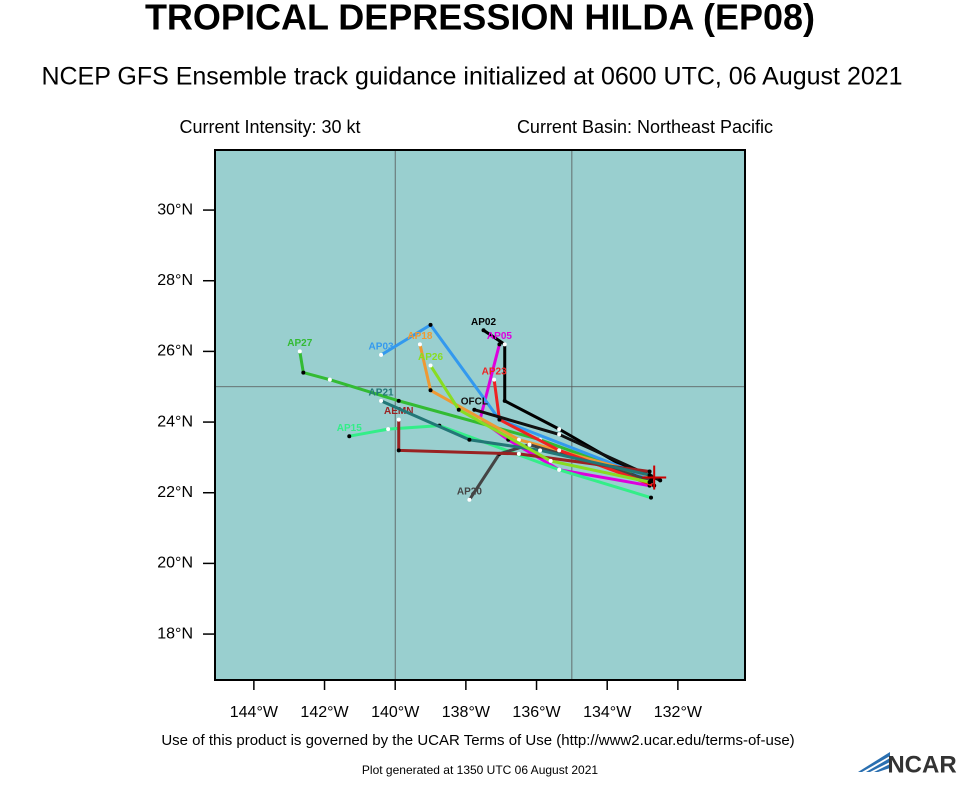 This screenshot has height=785, width=960. Describe the element at coordinates (921, 764) in the screenshot. I see `logo-text: NCAR` at that location.